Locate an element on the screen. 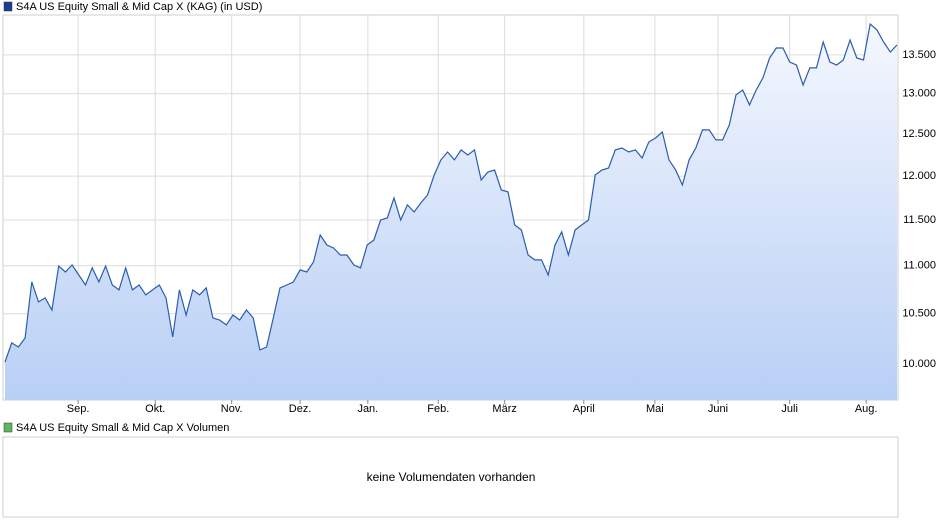  x-tick-label: Jan. is located at coordinates (367, 409).